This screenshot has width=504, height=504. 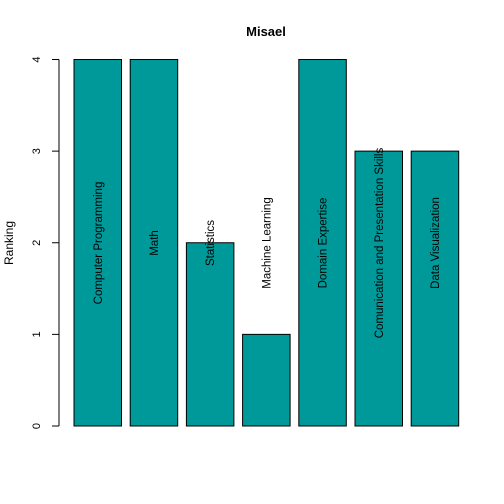 I want to click on y-tick-label: 2, so click(x=37, y=243).